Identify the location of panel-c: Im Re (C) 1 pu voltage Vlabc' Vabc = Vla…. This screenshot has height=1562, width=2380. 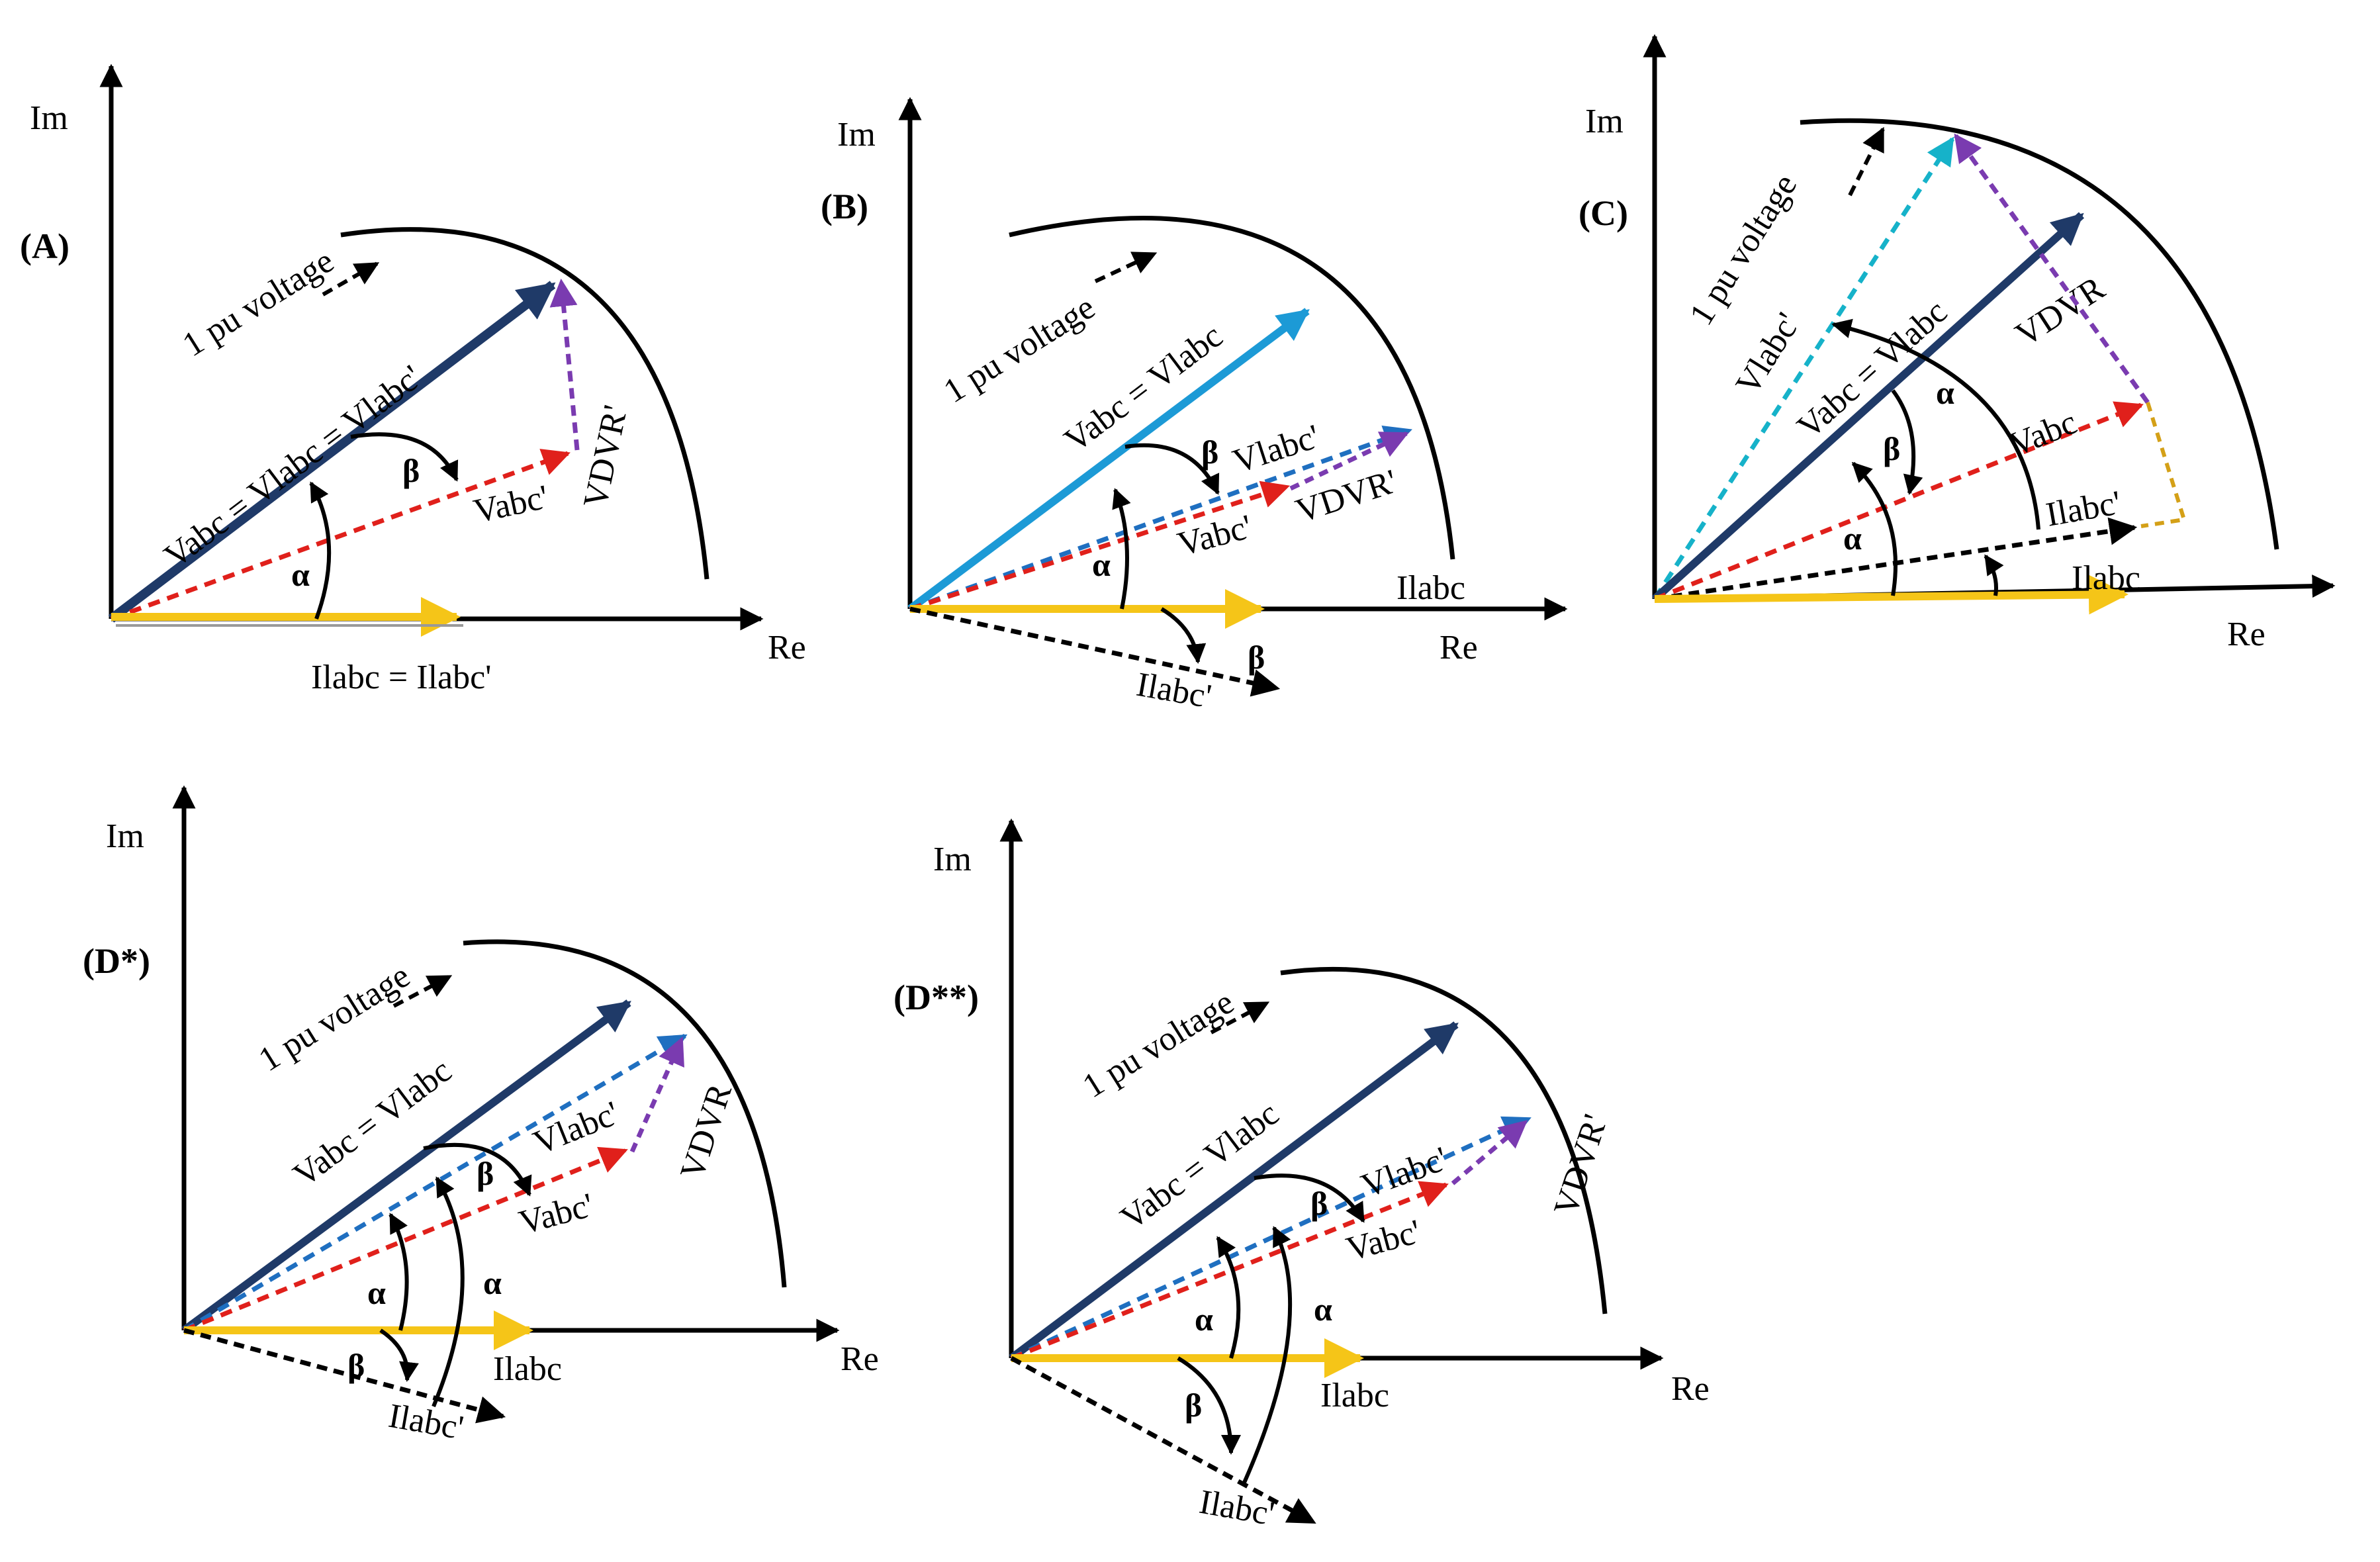
(1957, 343).